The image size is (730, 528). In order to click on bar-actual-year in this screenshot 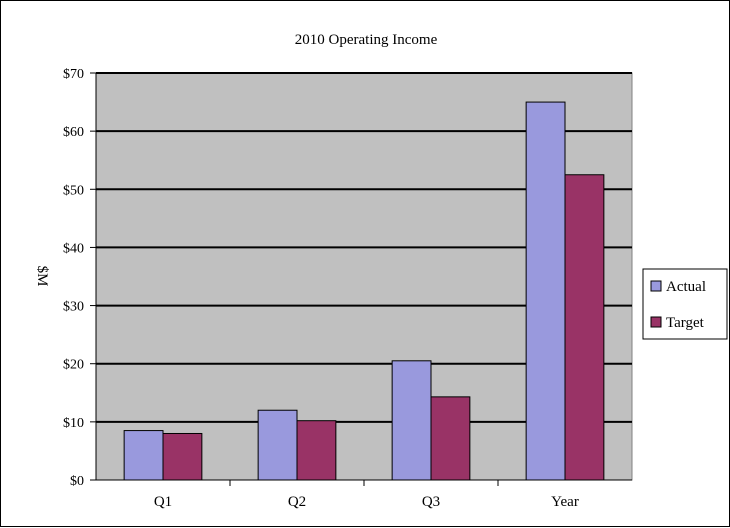, I will do `click(545, 291)`.